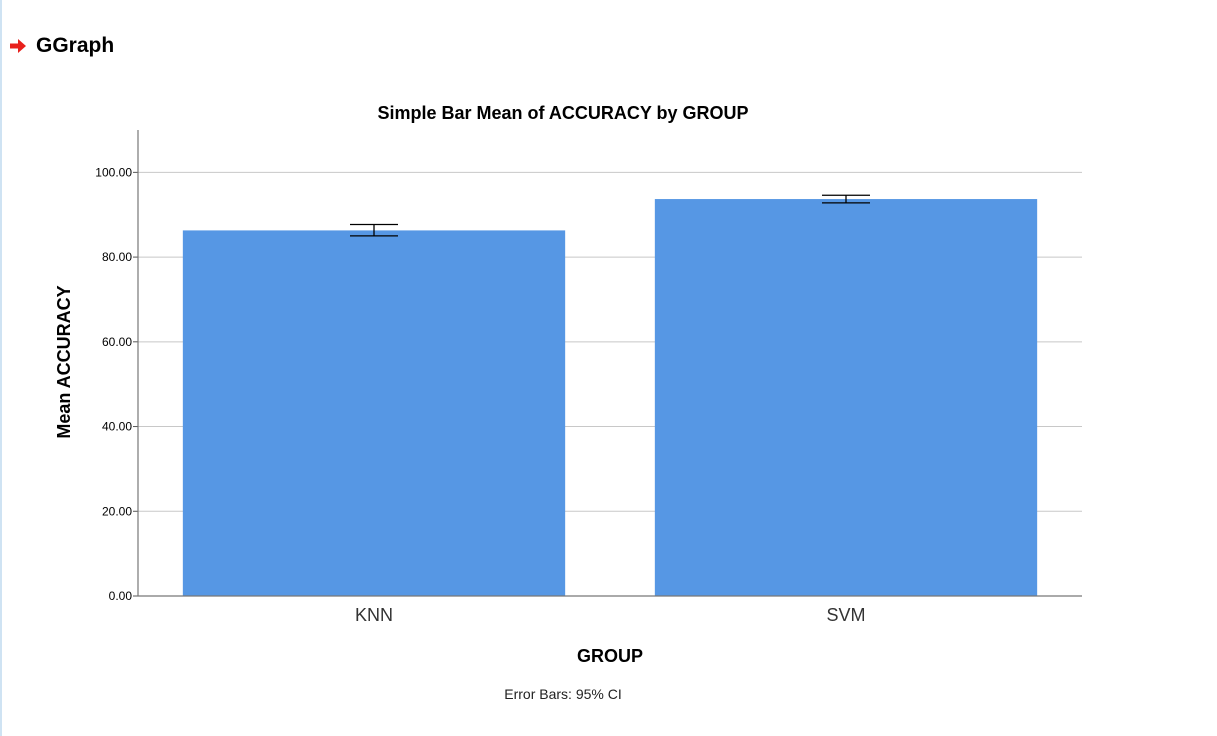 This screenshot has width=1217, height=736. What do you see at coordinates (117, 511) in the screenshot?
I see `y-tick-label: 20.00` at bounding box center [117, 511].